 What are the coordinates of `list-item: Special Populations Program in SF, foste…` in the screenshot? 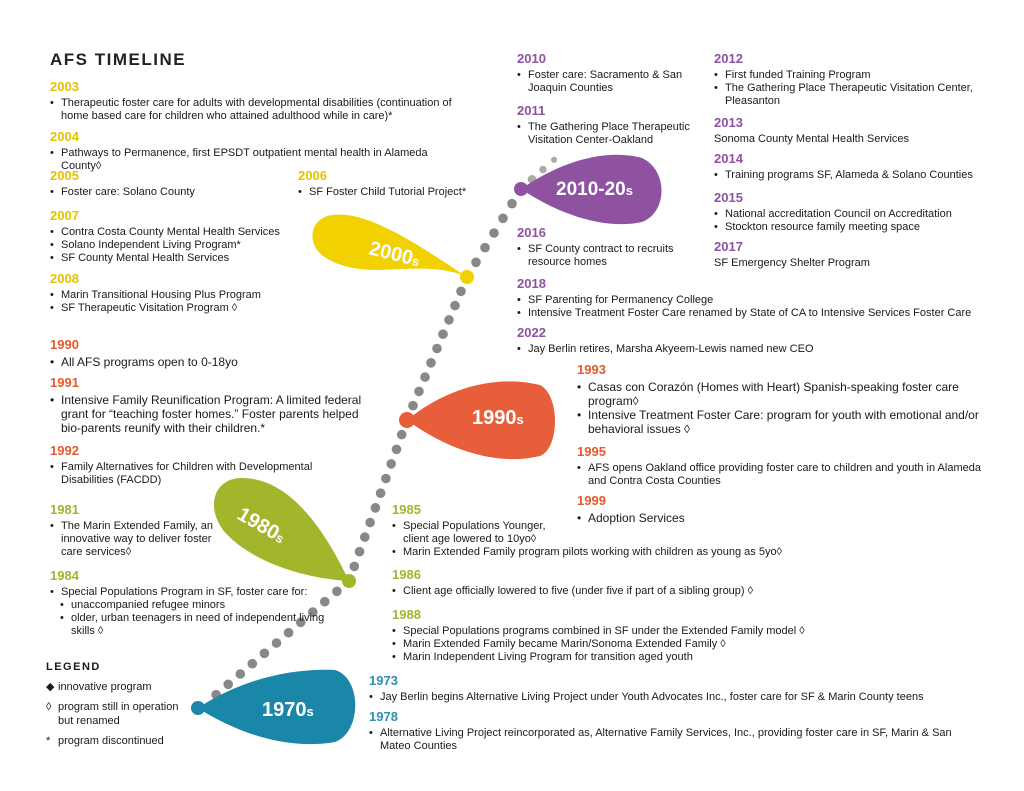 It's located at (190, 592).